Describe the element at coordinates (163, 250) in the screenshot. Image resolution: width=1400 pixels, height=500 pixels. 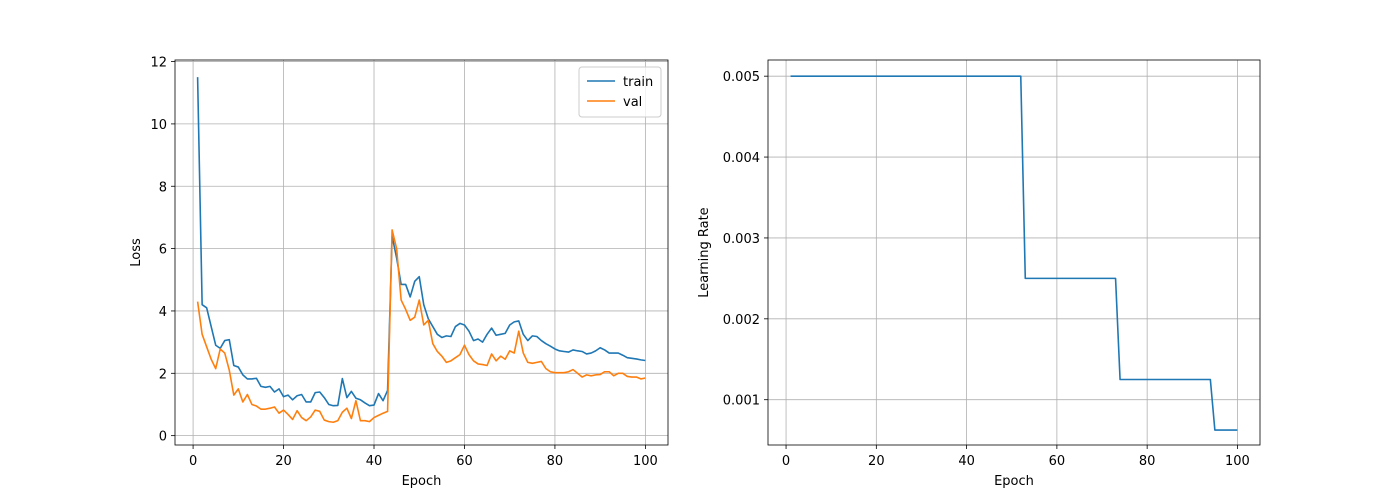
I see `y-tick-label: 6` at that location.